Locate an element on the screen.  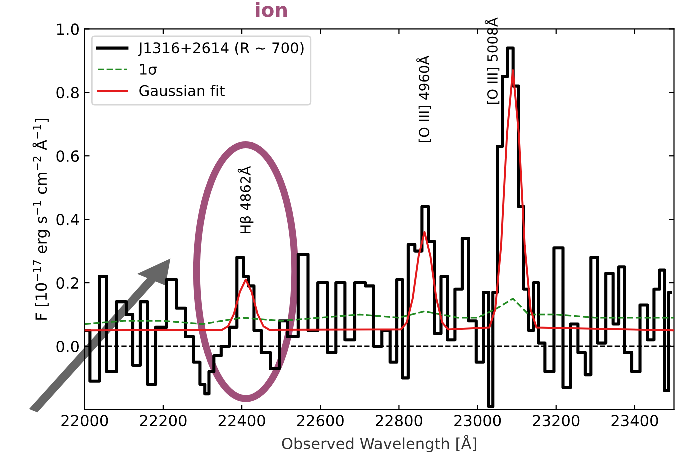
x-axis-title: Observed Wavelength [Å] is located at coordinates (379, 444).